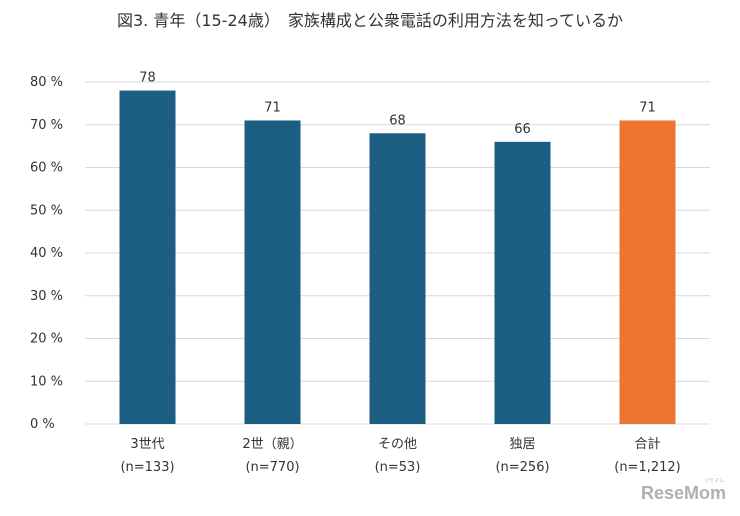 The image size is (740, 516). I want to click on category-label: 合計, so click(647, 444).